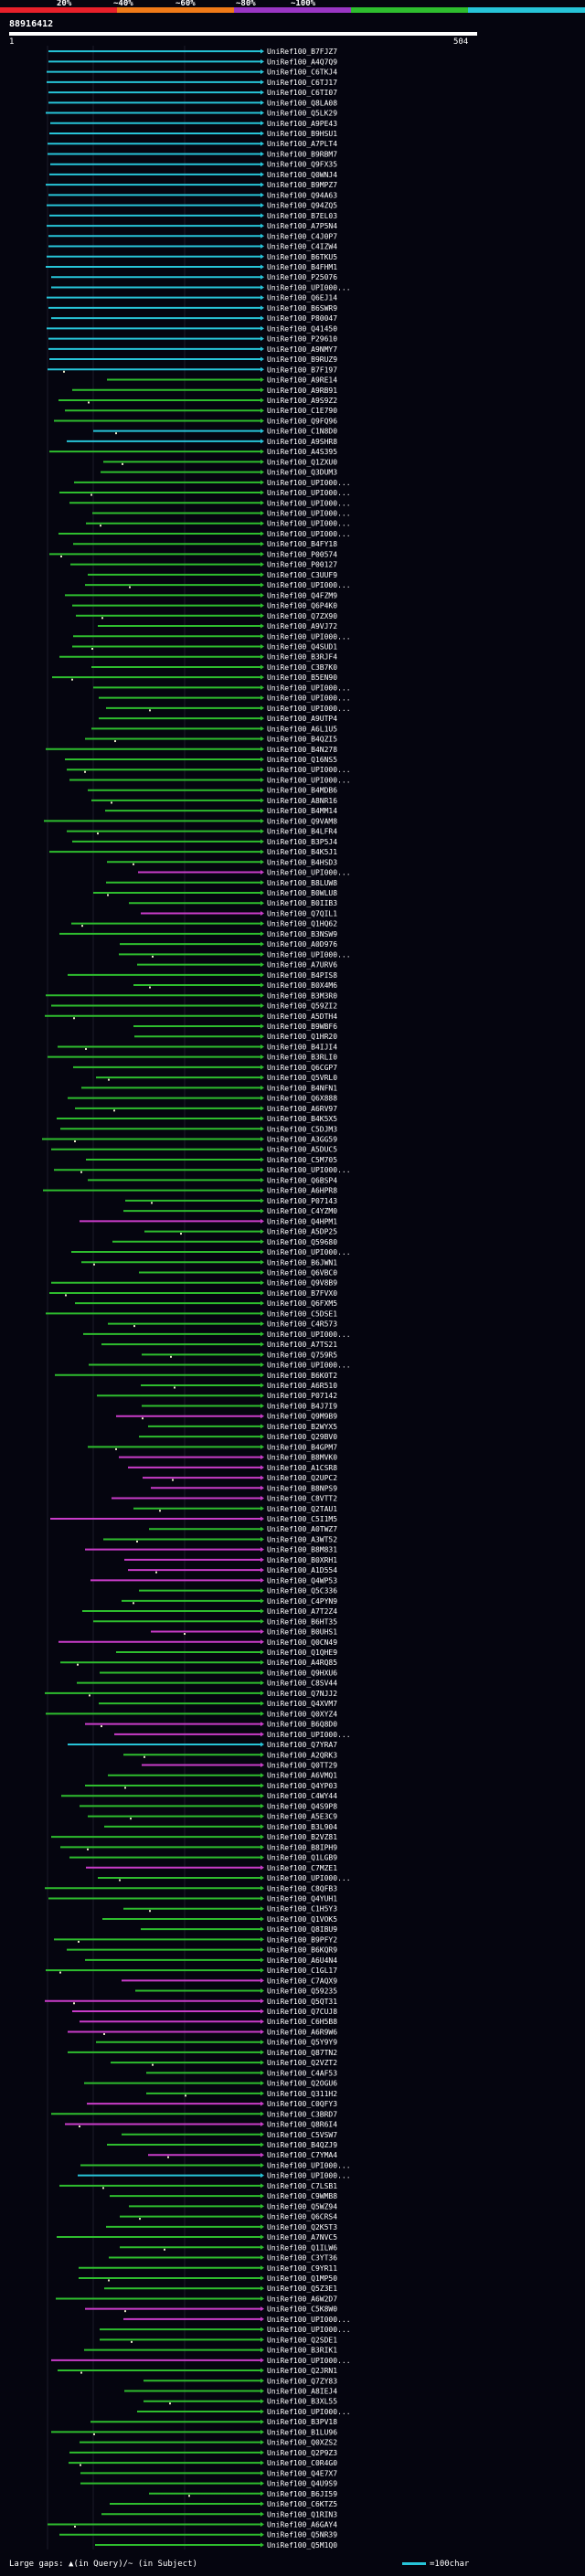 The width and height of the screenshot is (585, 2576). Describe the element at coordinates (302, 1293) in the screenshot. I see `hit-label: UniRef100_B7FVX0` at that location.